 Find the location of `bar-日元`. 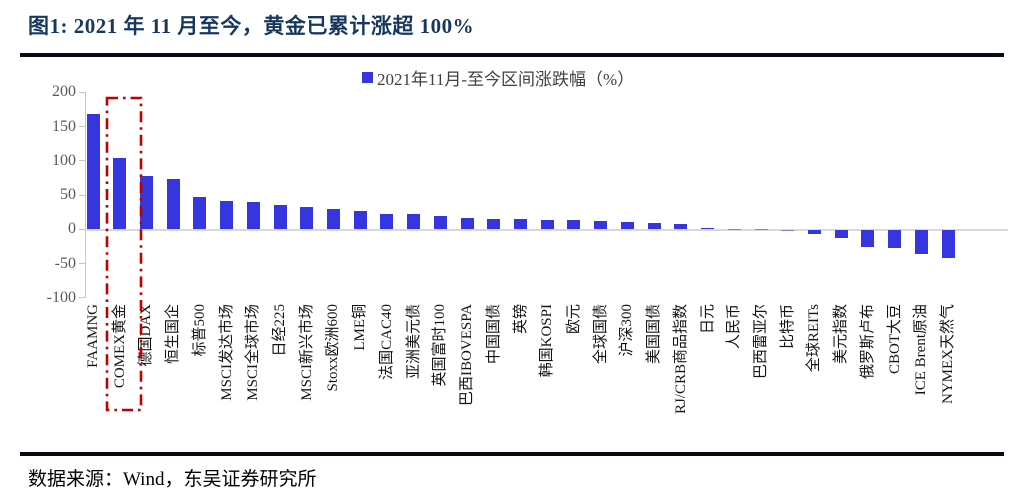

bar-日元 is located at coordinates (708, 228).